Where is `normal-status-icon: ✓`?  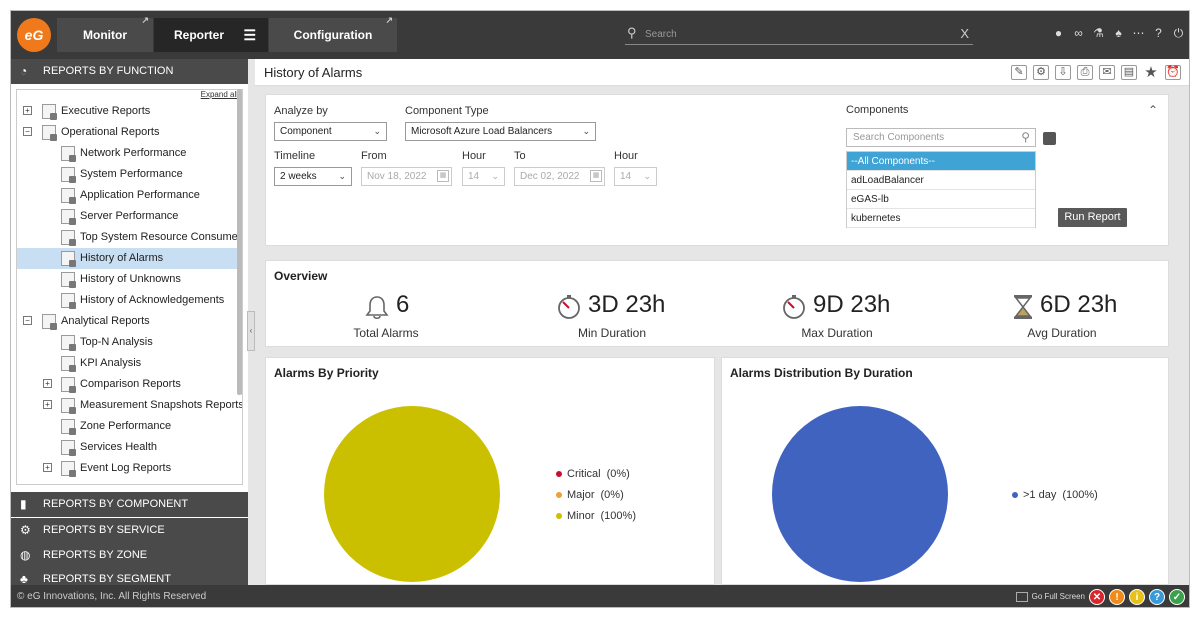 normal-status-icon: ✓ is located at coordinates (1177, 597).